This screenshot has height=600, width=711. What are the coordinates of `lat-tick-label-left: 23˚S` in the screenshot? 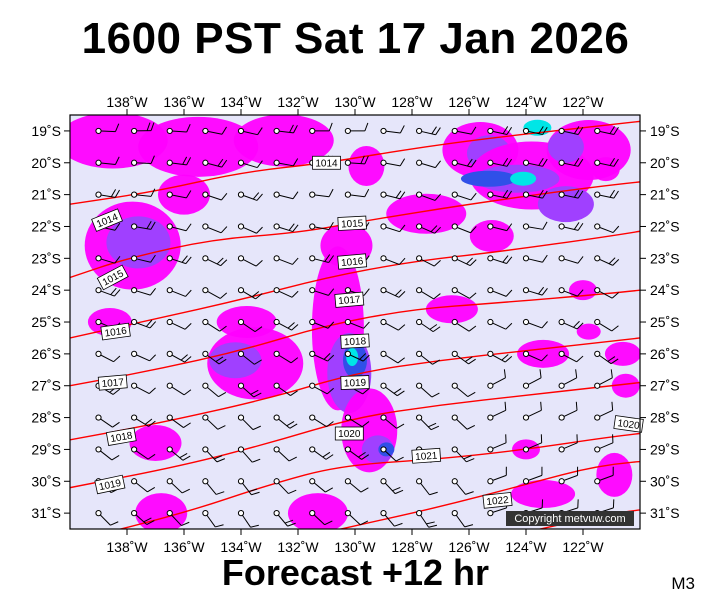 It's located at (46, 258).